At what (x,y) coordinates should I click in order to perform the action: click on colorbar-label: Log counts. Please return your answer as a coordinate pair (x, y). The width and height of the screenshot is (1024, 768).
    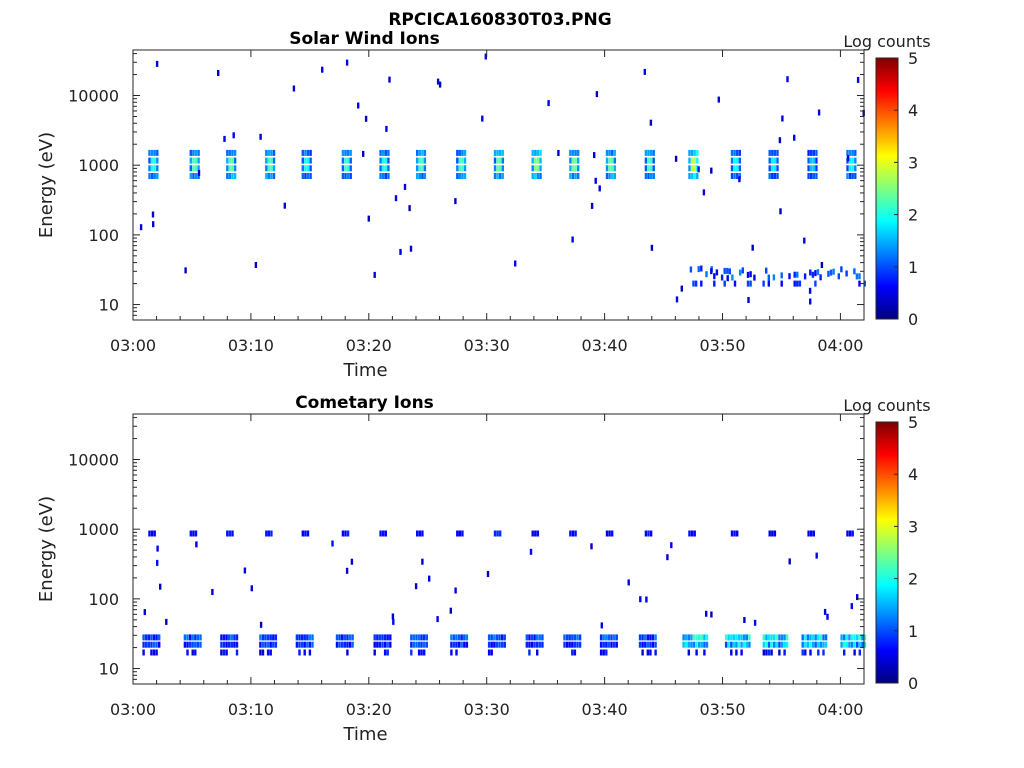
    Looking at the image, I should click on (886, 41).